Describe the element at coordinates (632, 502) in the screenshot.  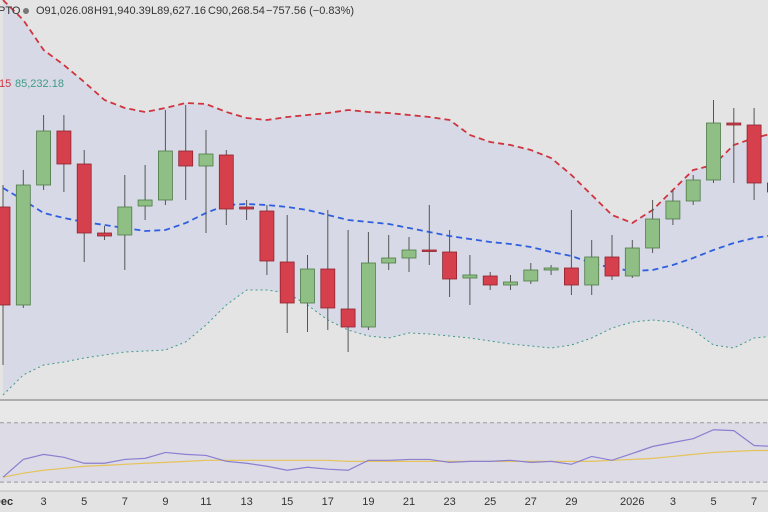
I see `x-tick-label: 2026` at that location.